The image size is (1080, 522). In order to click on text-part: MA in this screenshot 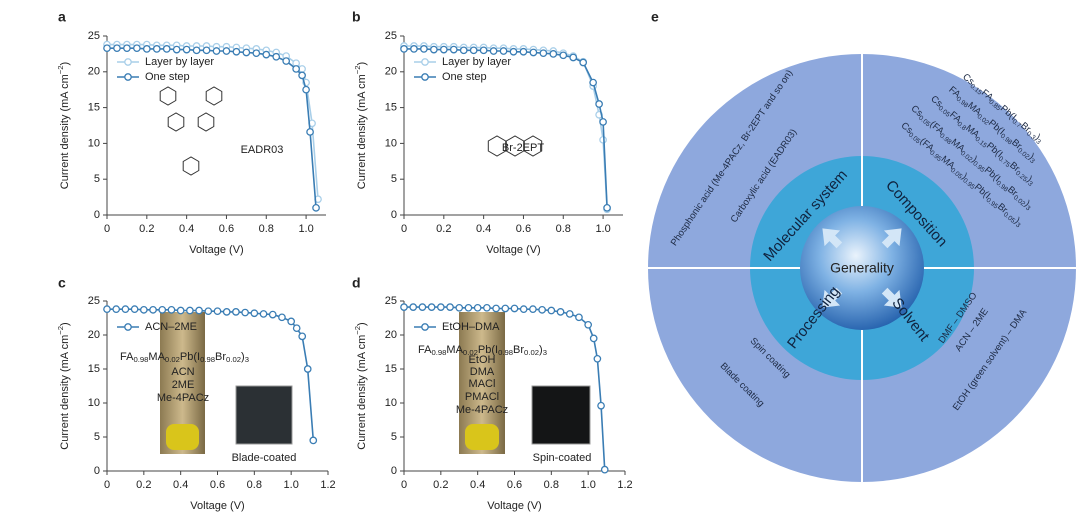, I will do `click(156, 357)`.